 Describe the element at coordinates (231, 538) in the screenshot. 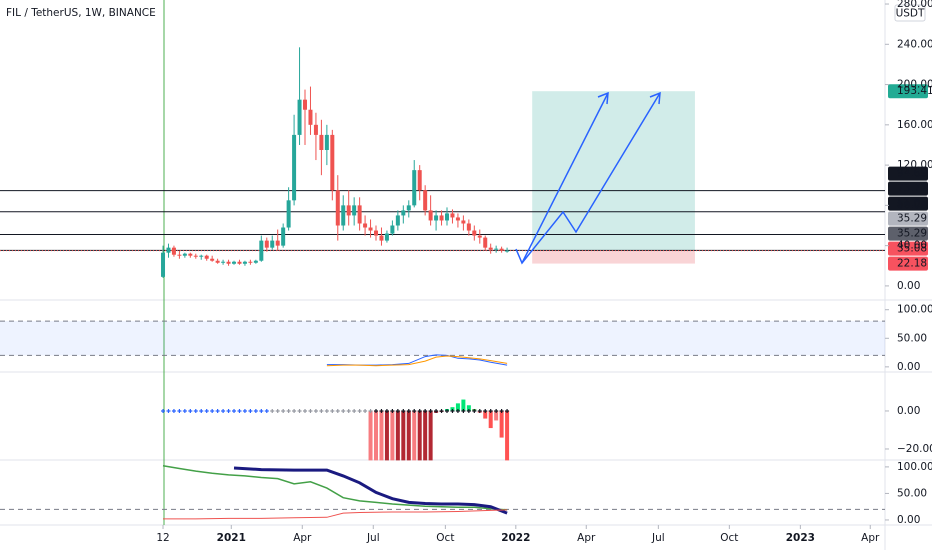

I see `x-tick-label: 2021` at that location.